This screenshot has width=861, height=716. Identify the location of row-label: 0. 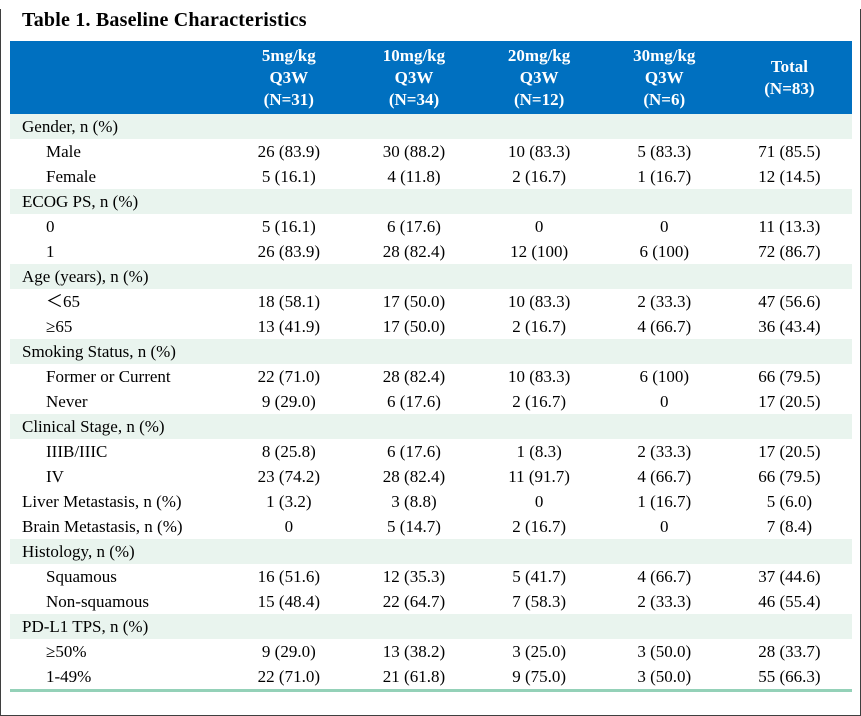
(50, 226).